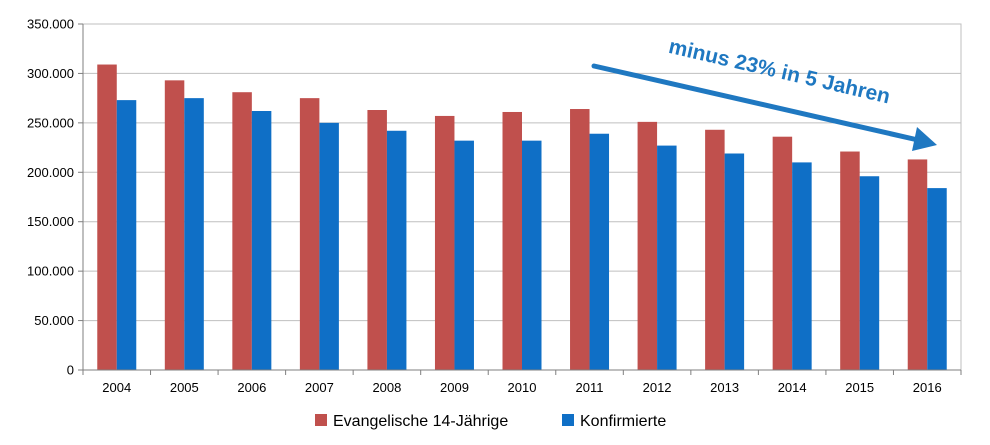 The height and width of the screenshot is (445, 990). What do you see at coordinates (590, 387) in the screenshot?
I see `x-tick-label: 2011` at bounding box center [590, 387].